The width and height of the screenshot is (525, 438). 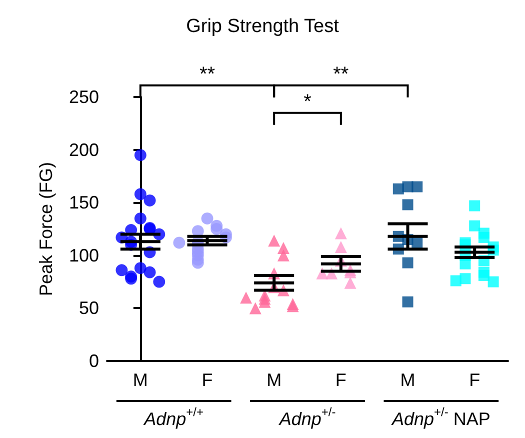 I want to click on y-tick-label: 150, so click(x=83, y=202).